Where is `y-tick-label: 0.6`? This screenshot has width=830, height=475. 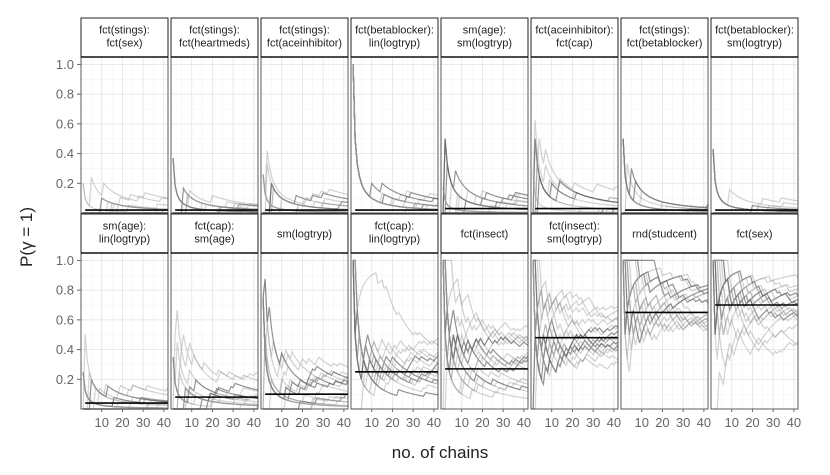
y-tick-label: 0.6 is located at coordinates (65, 319).